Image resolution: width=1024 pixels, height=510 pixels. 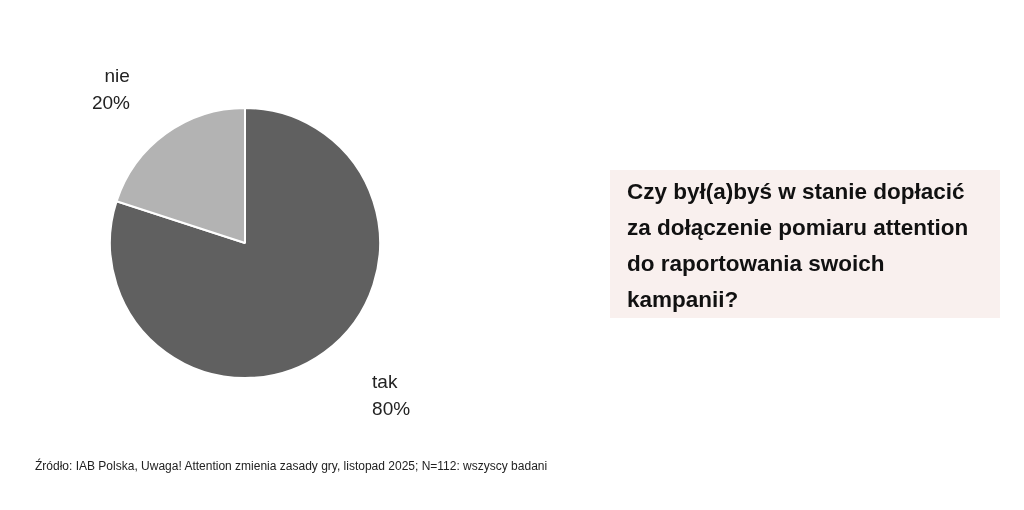 I want to click on data-label: 80%, so click(x=391, y=408).